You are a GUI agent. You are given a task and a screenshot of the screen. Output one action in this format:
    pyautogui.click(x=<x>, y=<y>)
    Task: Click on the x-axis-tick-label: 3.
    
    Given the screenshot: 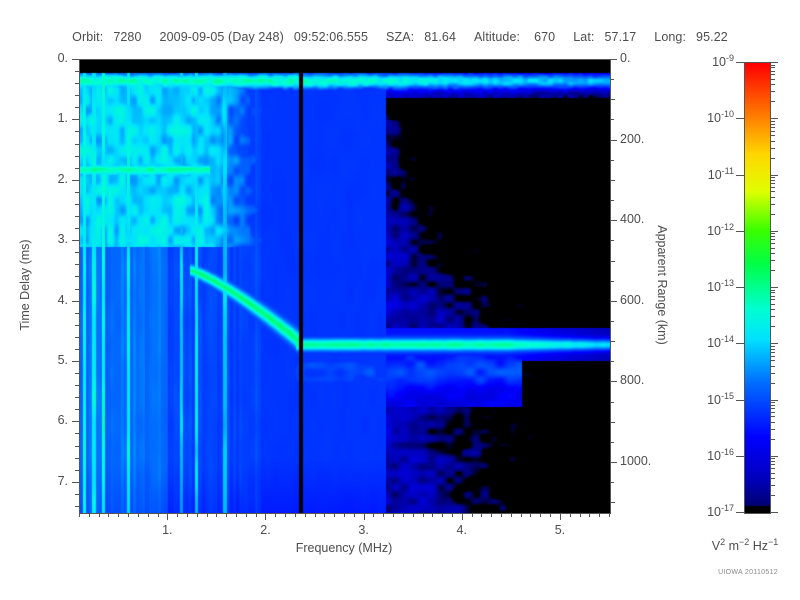 What is the action you would take?
    pyautogui.click(x=363, y=530)
    